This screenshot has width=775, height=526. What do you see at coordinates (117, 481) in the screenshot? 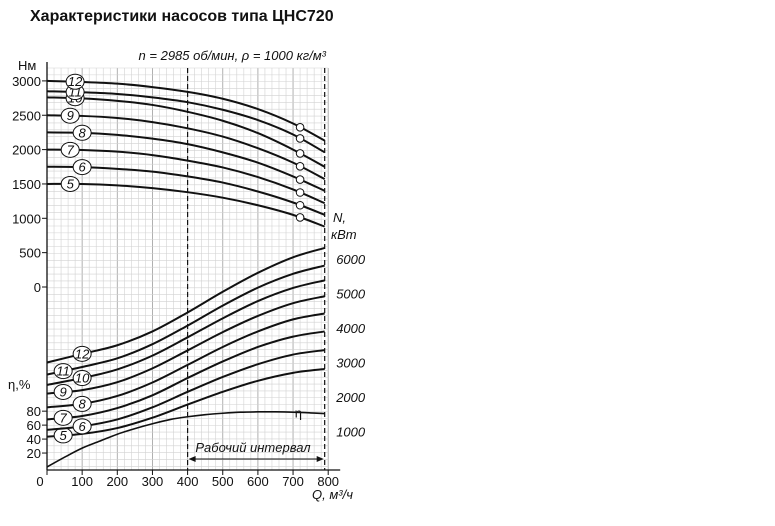
I see `x-tick-label: 200` at bounding box center [117, 481].